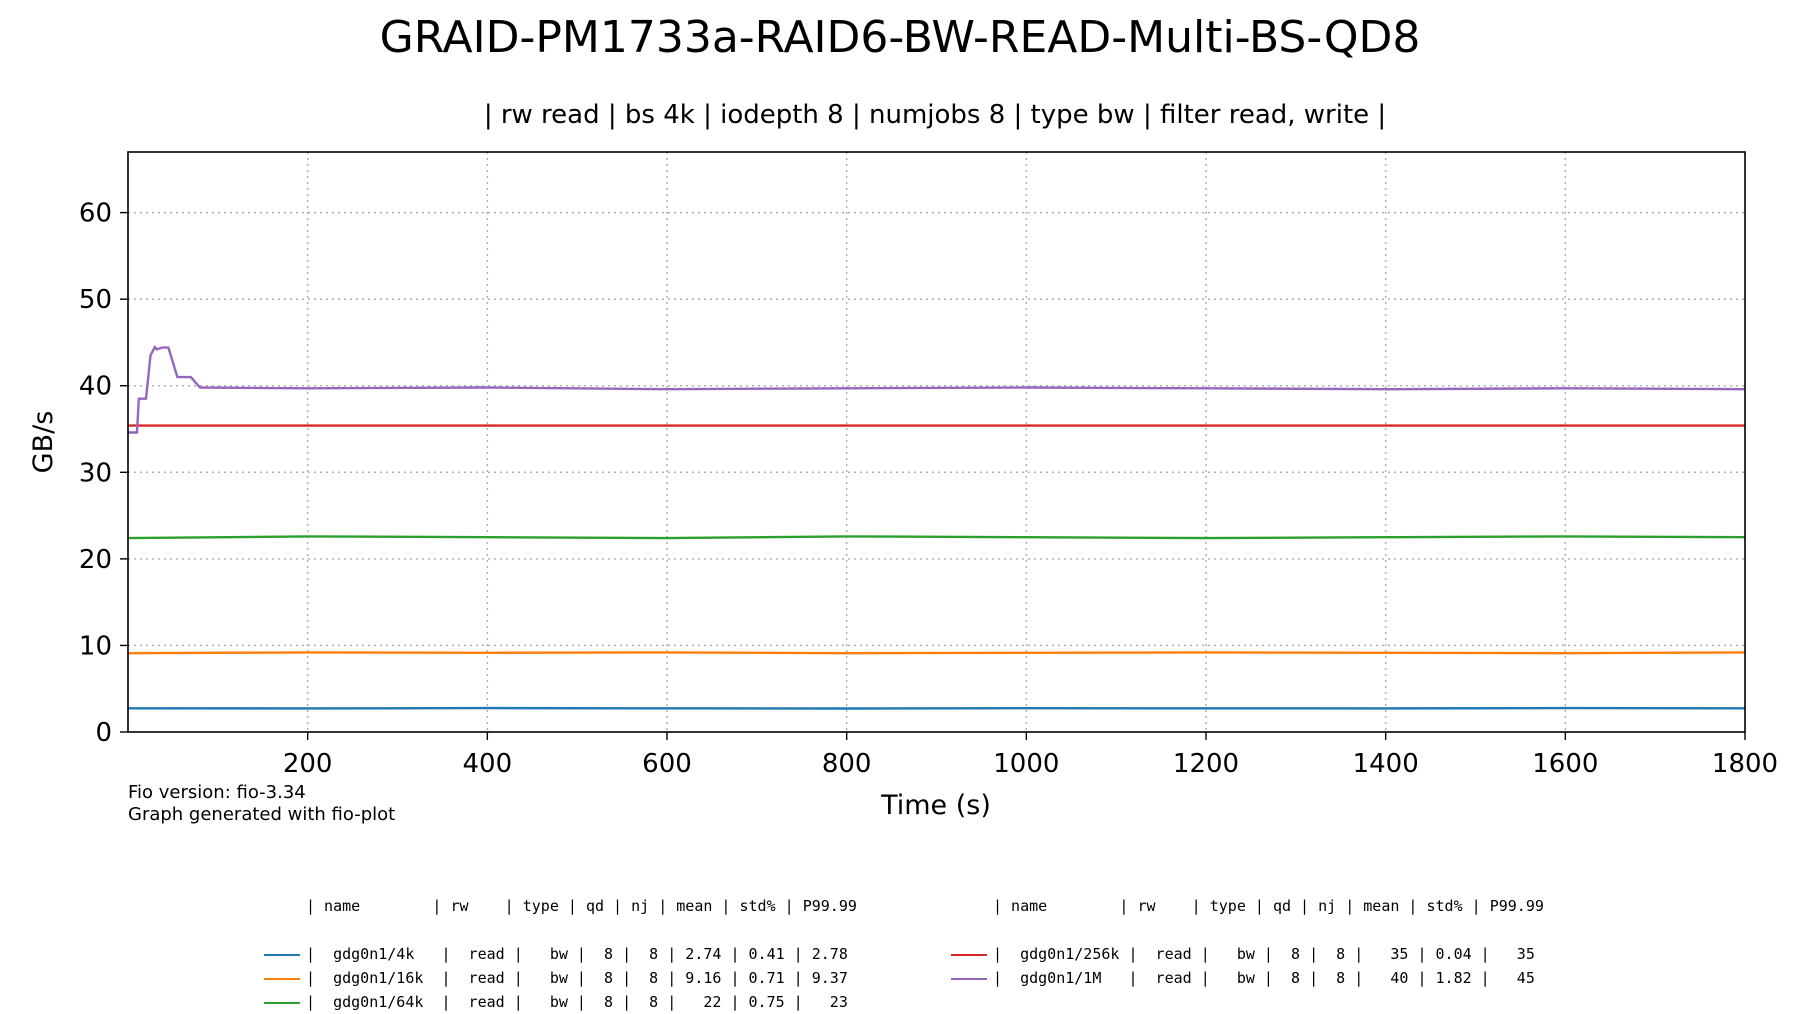 The height and width of the screenshot is (1014, 1800). What do you see at coordinates (95, 473) in the screenshot?
I see `y-tick-label: 30` at bounding box center [95, 473].